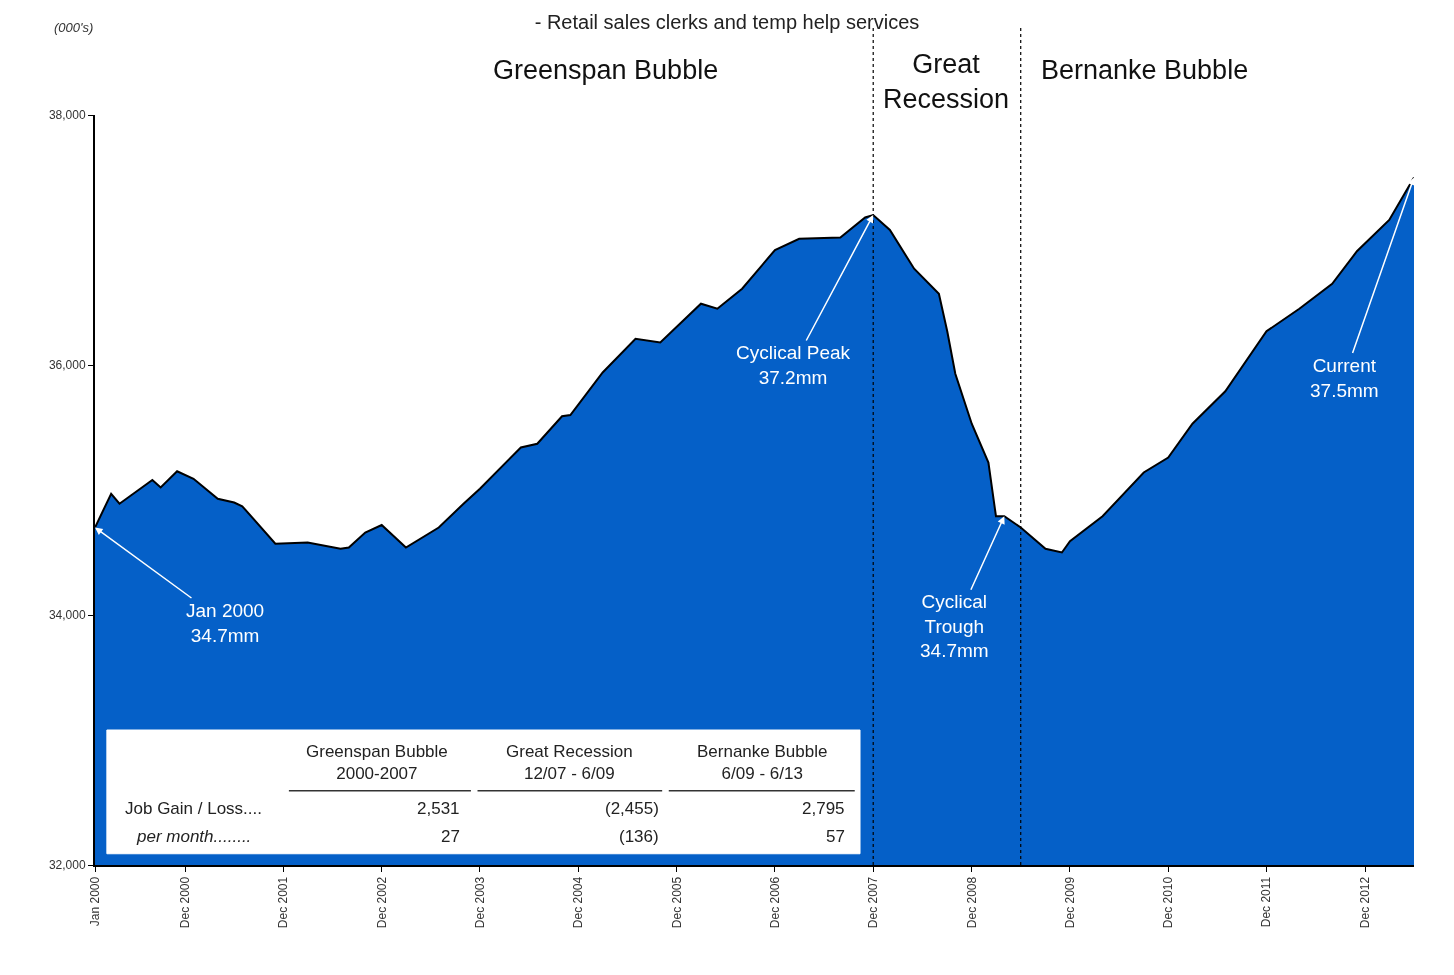 Image resolution: width=1454 pixels, height=975 pixels. What do you see at coordinates (1364, 902) in the screenshot?
I see `x-tick-label: Dec 2012` at bounding box center [1364, 902].